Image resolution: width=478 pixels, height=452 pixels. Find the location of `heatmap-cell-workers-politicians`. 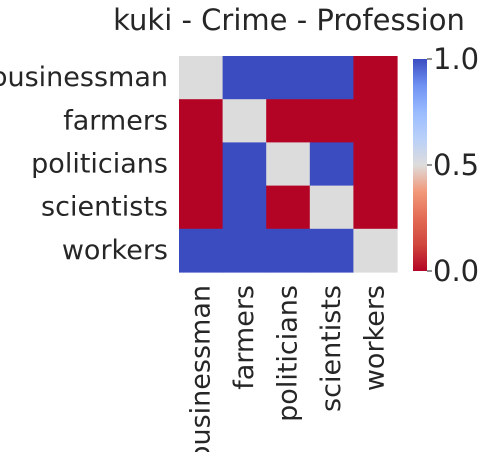

heatmap-cell-workers-politicians is located at coordinates (288, 250).